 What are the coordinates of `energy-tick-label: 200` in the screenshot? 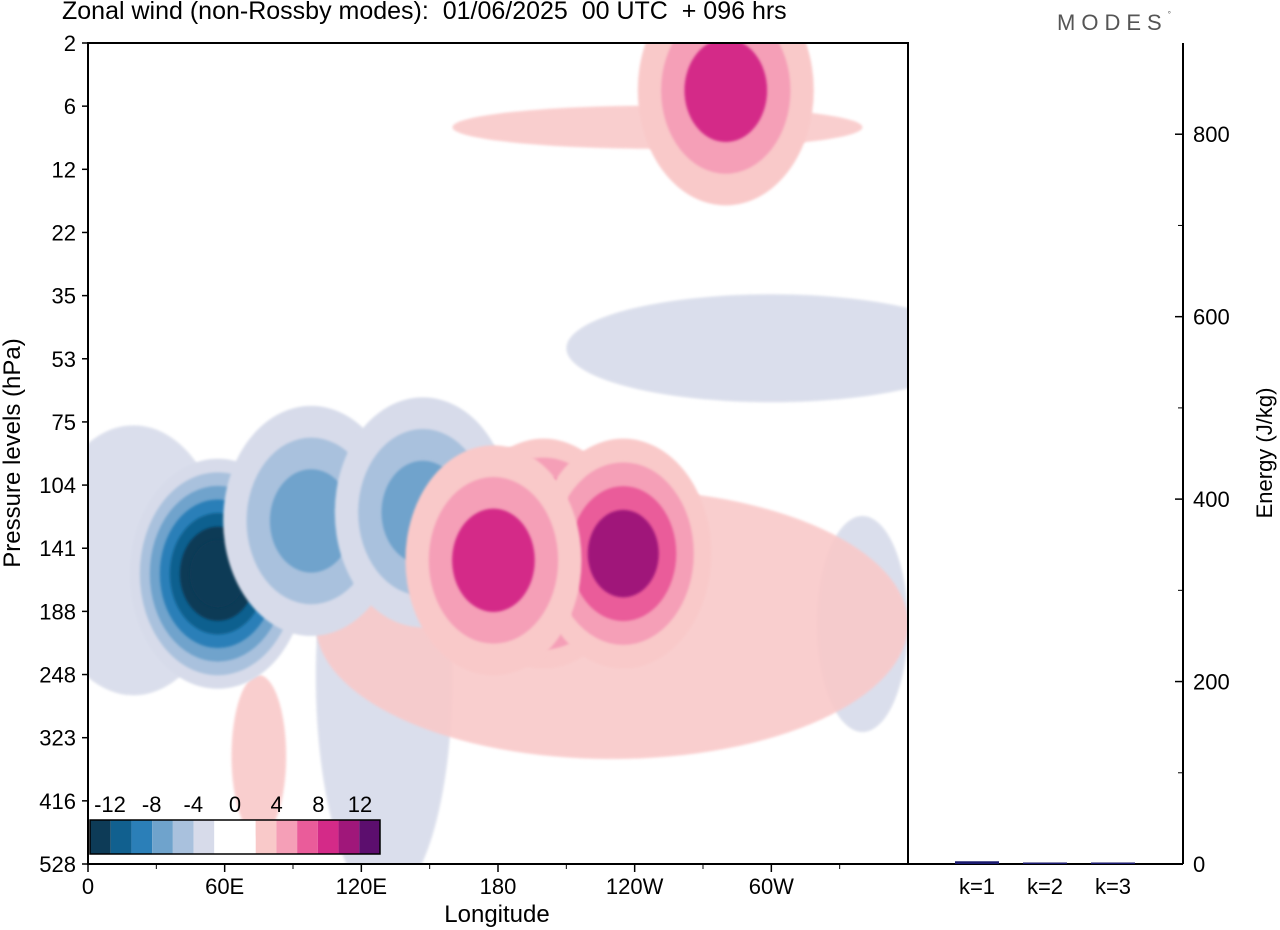 It's located at (1211, 682).